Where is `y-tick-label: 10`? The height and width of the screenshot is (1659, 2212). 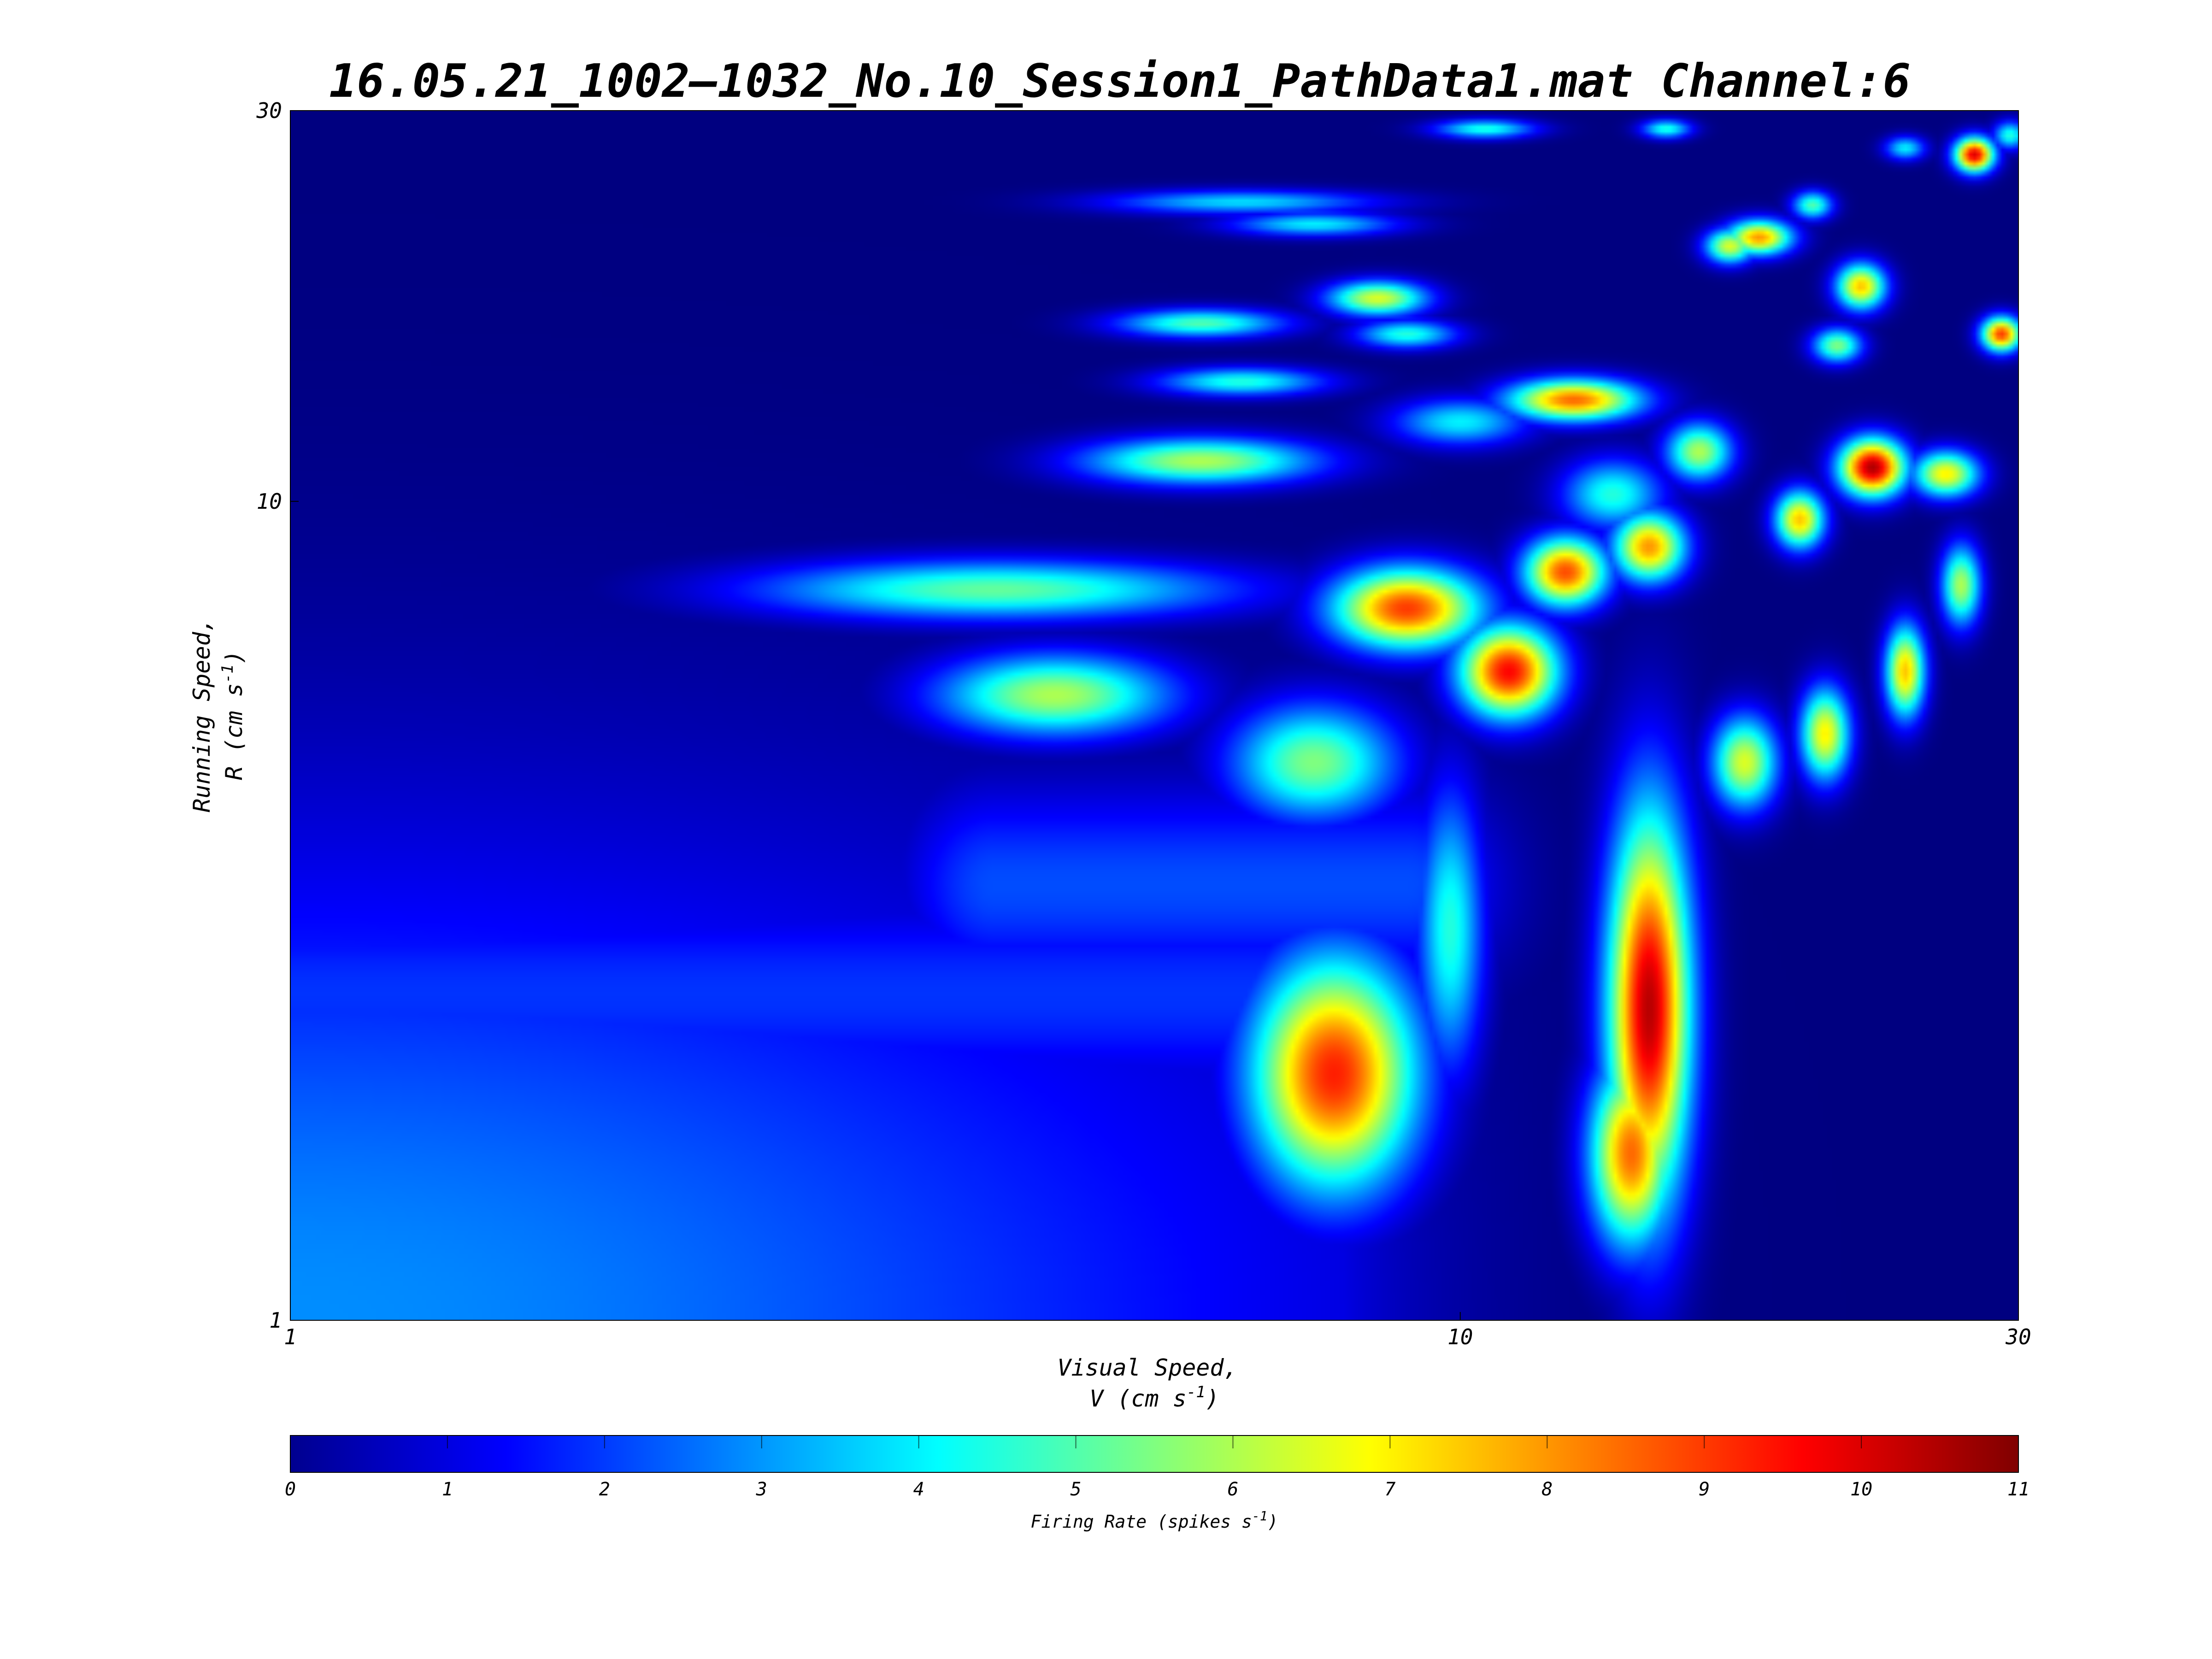 y-tick-label: 10 is located at coordinates (269, 501).